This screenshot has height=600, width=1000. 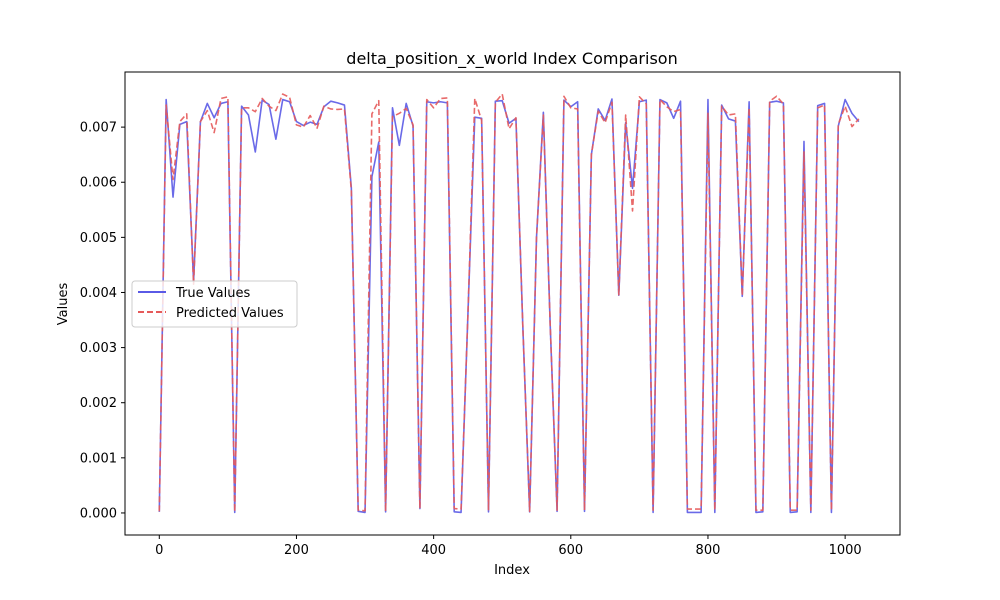 What do you see at coordinates (511, 59) in the screenshot?
I see `chart-title: delta_position_x_world Index Comparison` at bounding box center [511, 59].